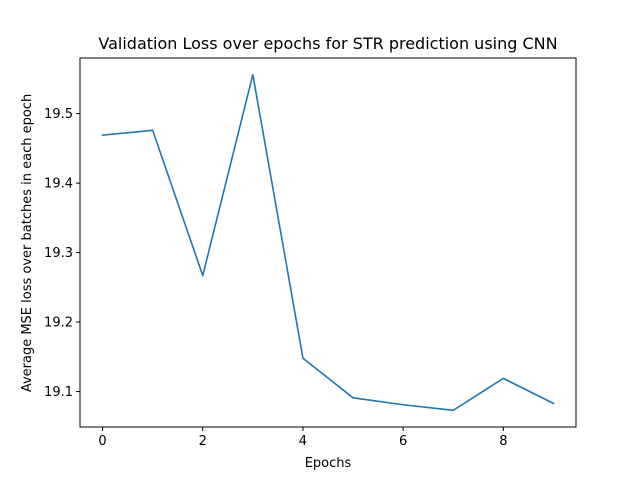 The image size is (640, 480). I want to click on y-tick-label: 19.2, so click(58, 323).